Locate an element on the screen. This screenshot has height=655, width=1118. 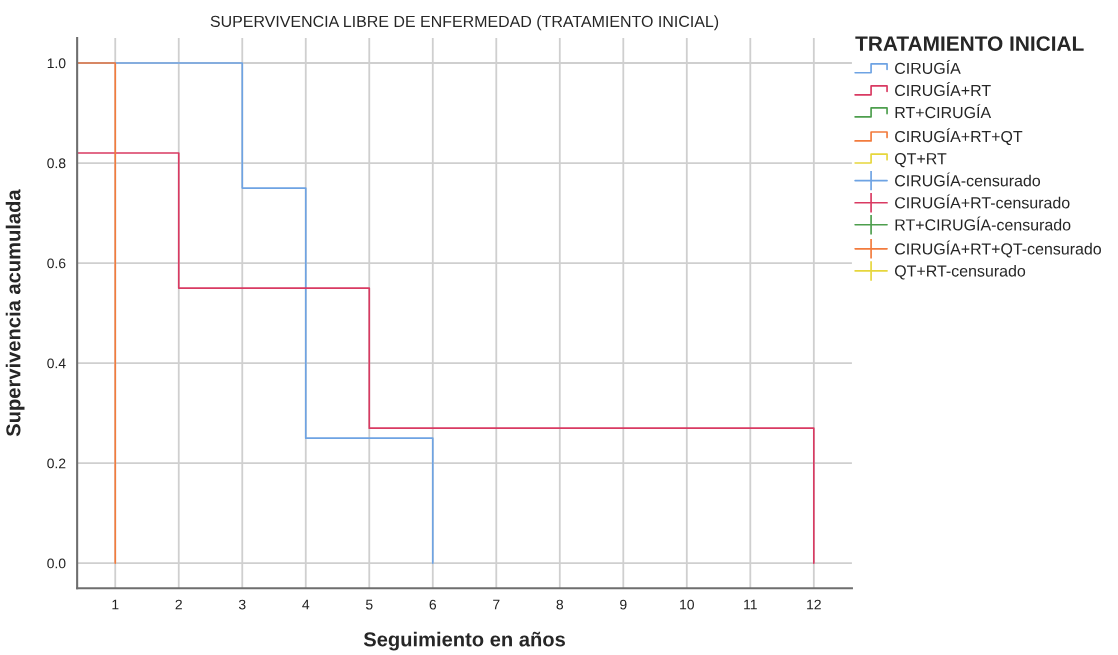
x-tick-label: 1 is located at coordinates (115, 604).